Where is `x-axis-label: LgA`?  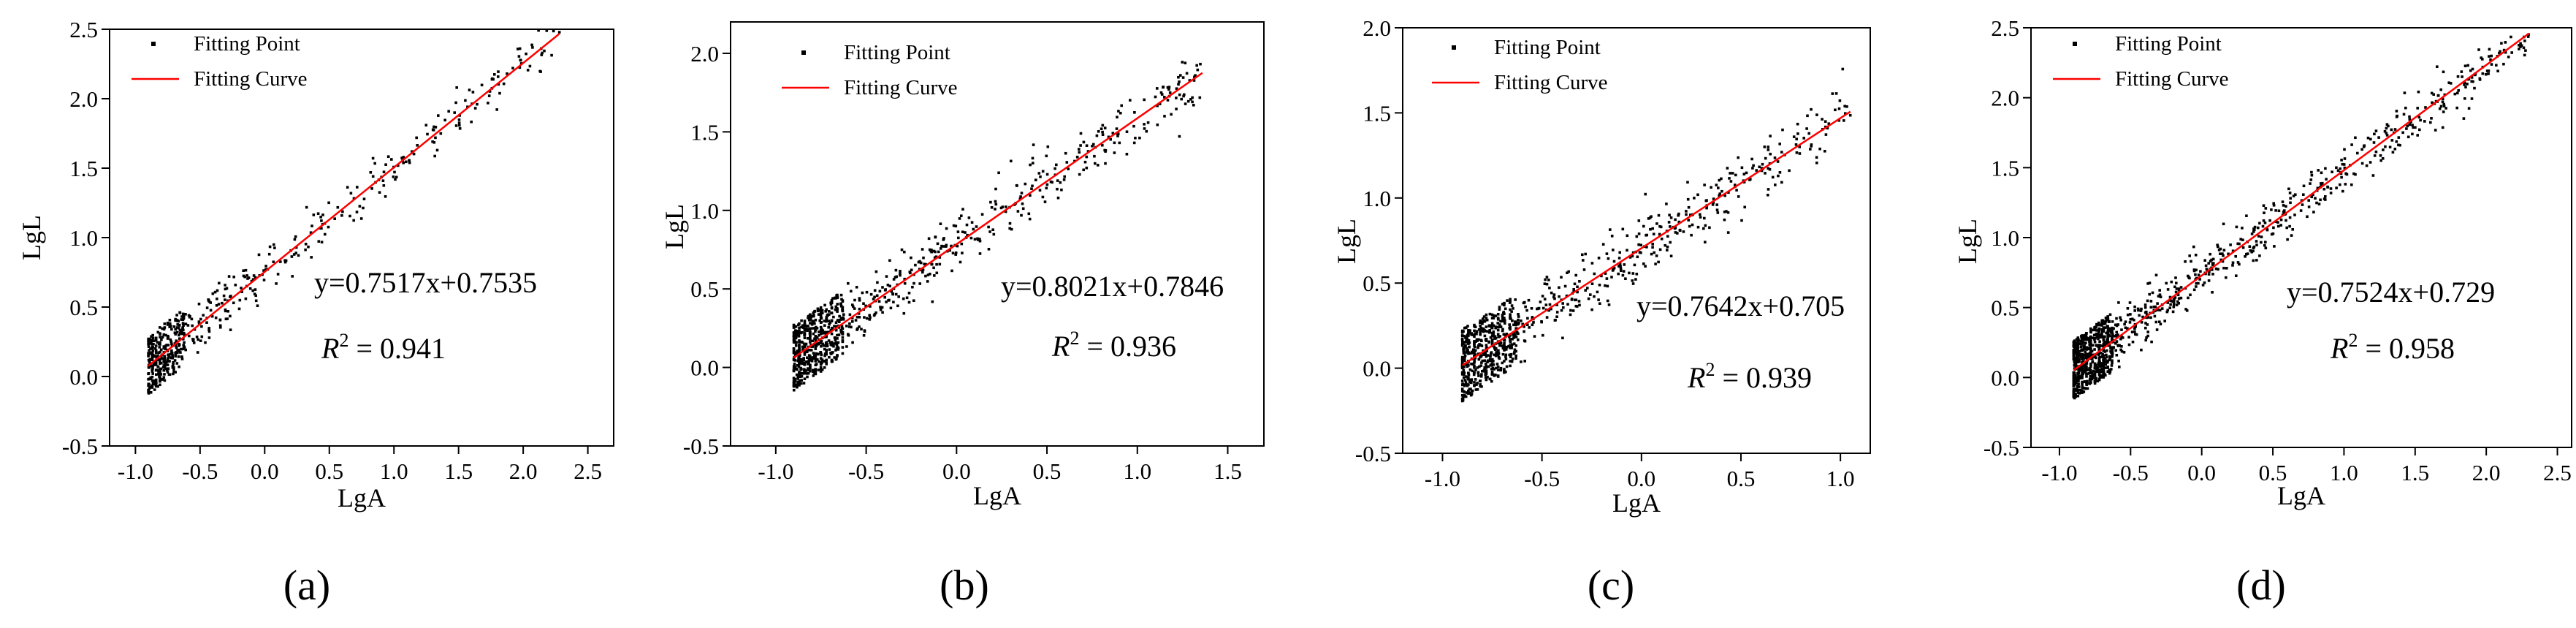 x-axis-label: LgA is located at coordinates (362, 497).